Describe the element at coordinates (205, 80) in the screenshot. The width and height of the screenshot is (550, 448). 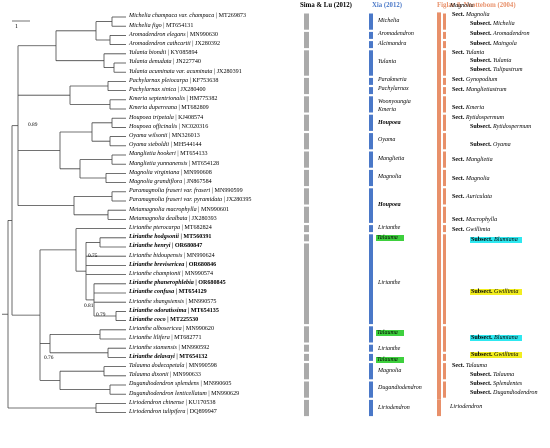
I see `accession-number: KF753638` at that location.